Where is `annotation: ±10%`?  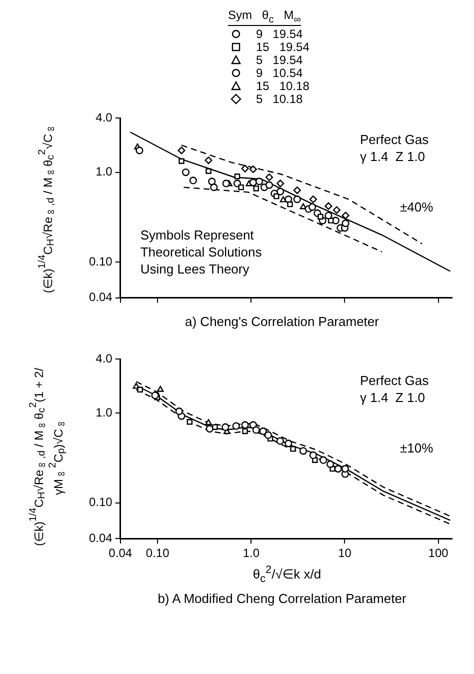 annotation: ±10% is located at coordinates (417, 448).